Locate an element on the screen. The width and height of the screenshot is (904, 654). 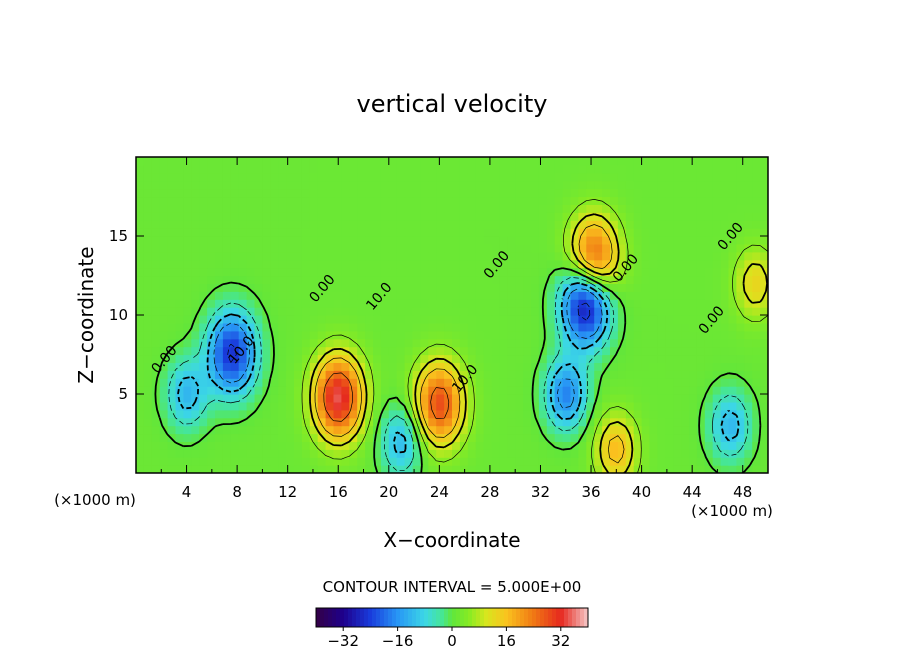
colorbar-swatch is located at coordinates (514, 617).